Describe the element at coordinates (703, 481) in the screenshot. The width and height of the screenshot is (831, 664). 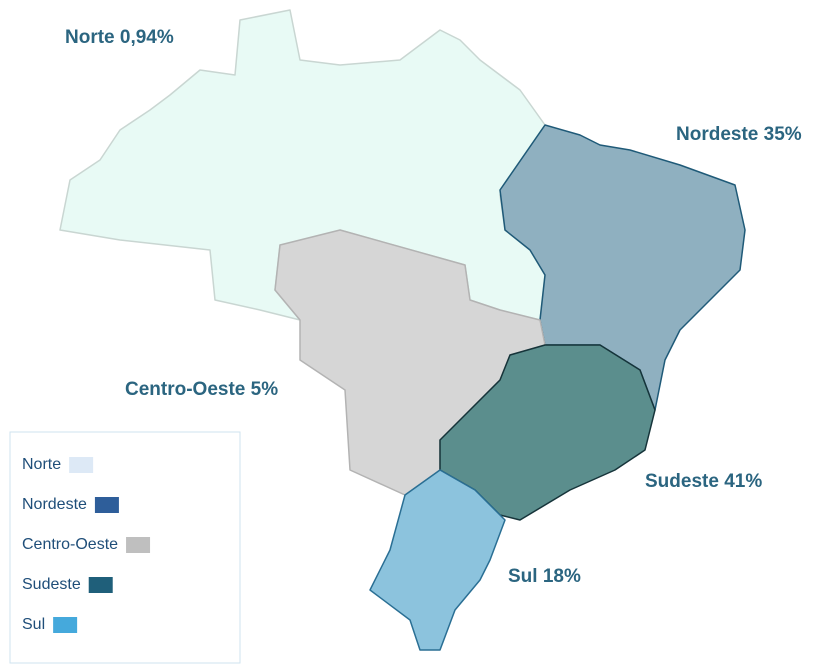
I see `region-label: Sudeste 41%` at that location.